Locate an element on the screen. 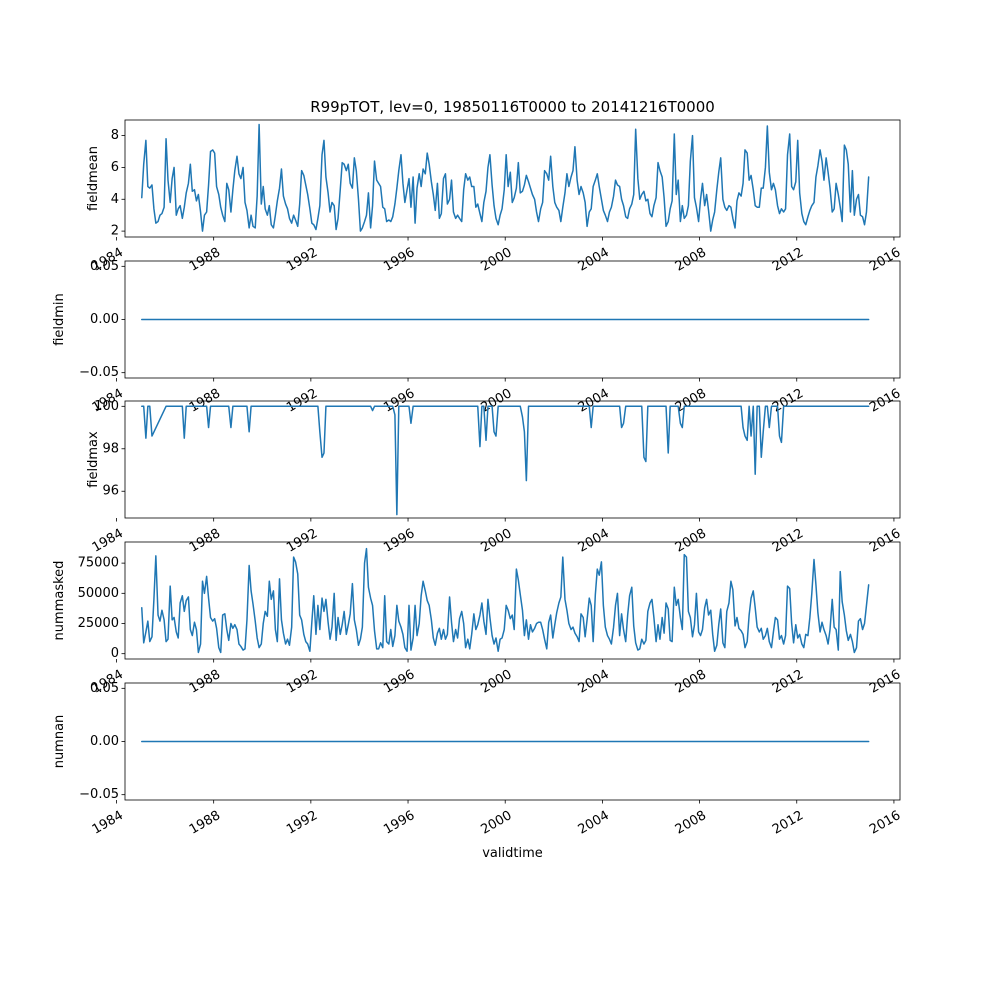  fieldmin-ylabel: fieldmin is located at coordinates (59, 319).